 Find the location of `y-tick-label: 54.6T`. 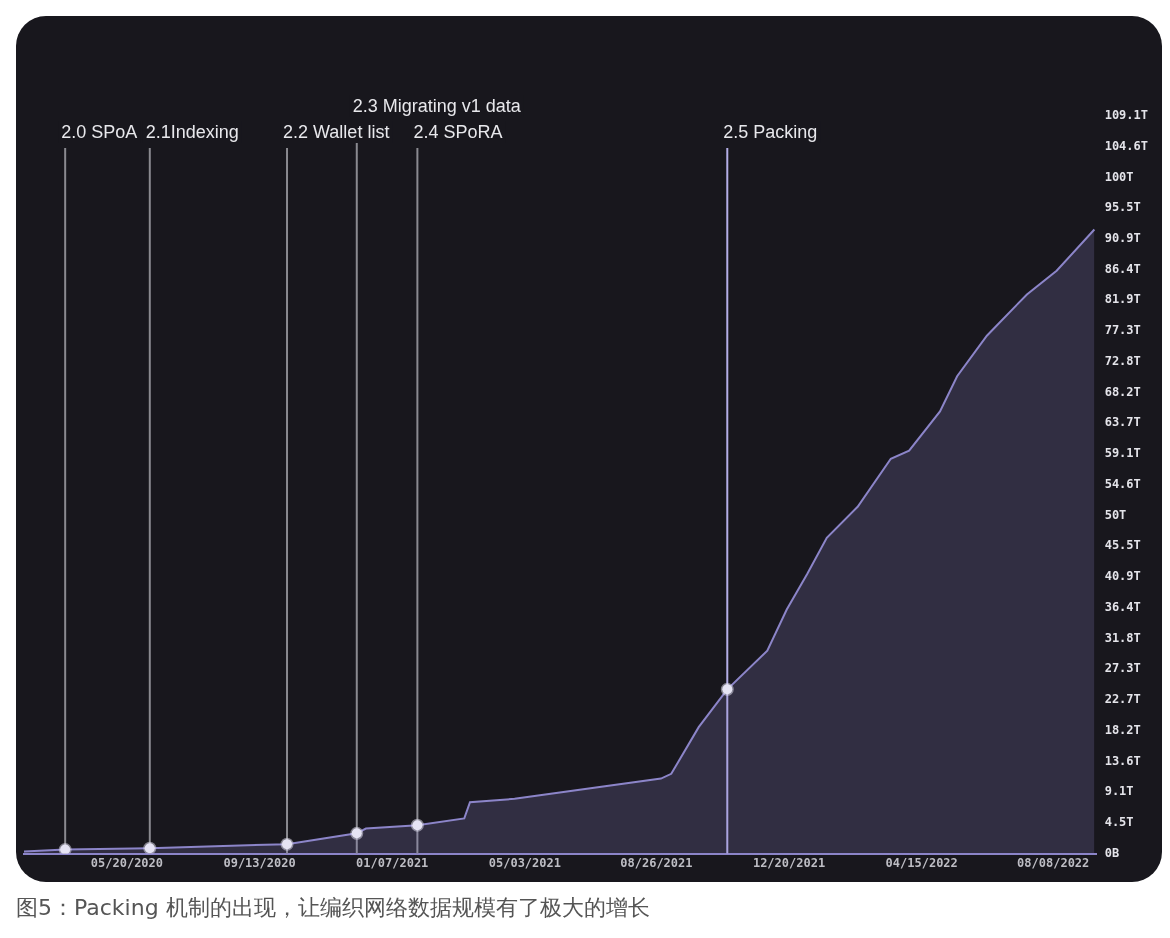

y-tick-label: 54.6T is located at coordinates (1122, 483).